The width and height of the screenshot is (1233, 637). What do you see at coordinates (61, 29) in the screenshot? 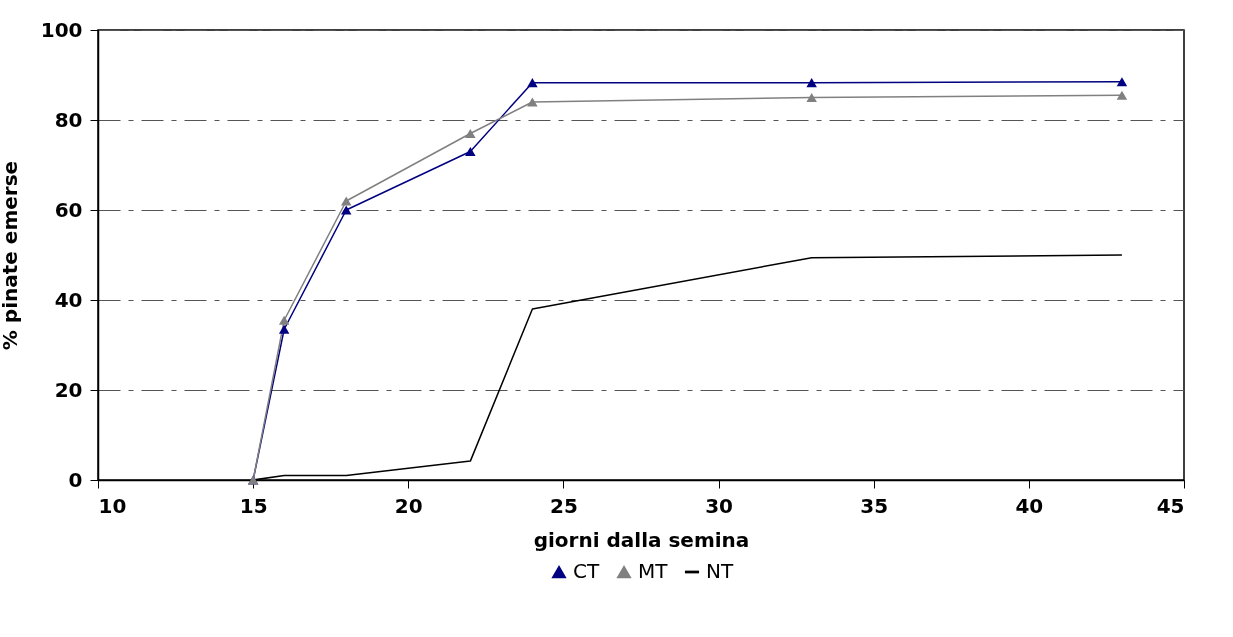
I see `y-tick-label: 100` at bounding box center [61, 29].